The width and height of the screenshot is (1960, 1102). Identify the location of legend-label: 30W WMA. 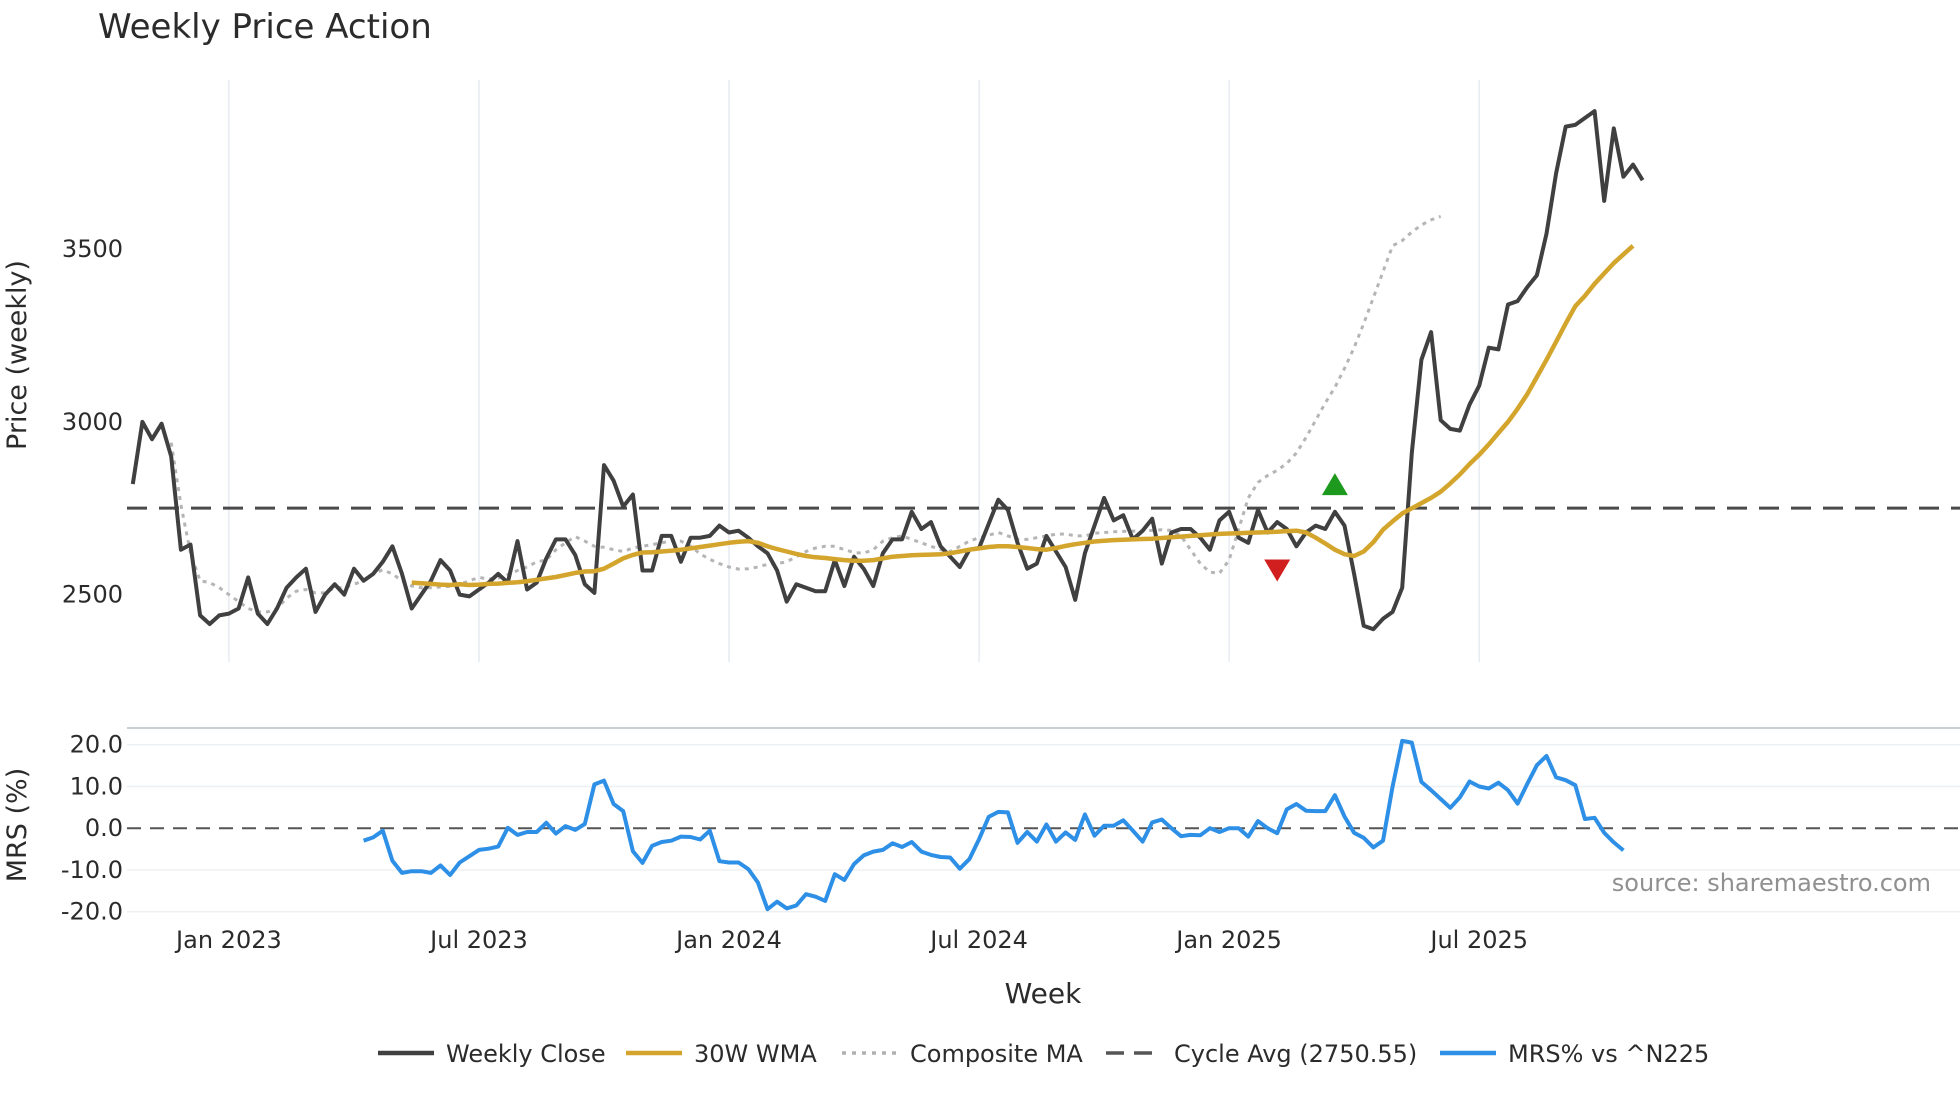
(755, 1054).